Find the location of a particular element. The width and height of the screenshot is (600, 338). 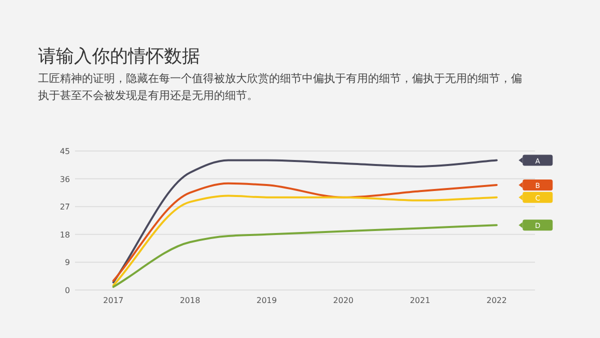

y-tick-label: 0 is located at coordinates (67, 290).